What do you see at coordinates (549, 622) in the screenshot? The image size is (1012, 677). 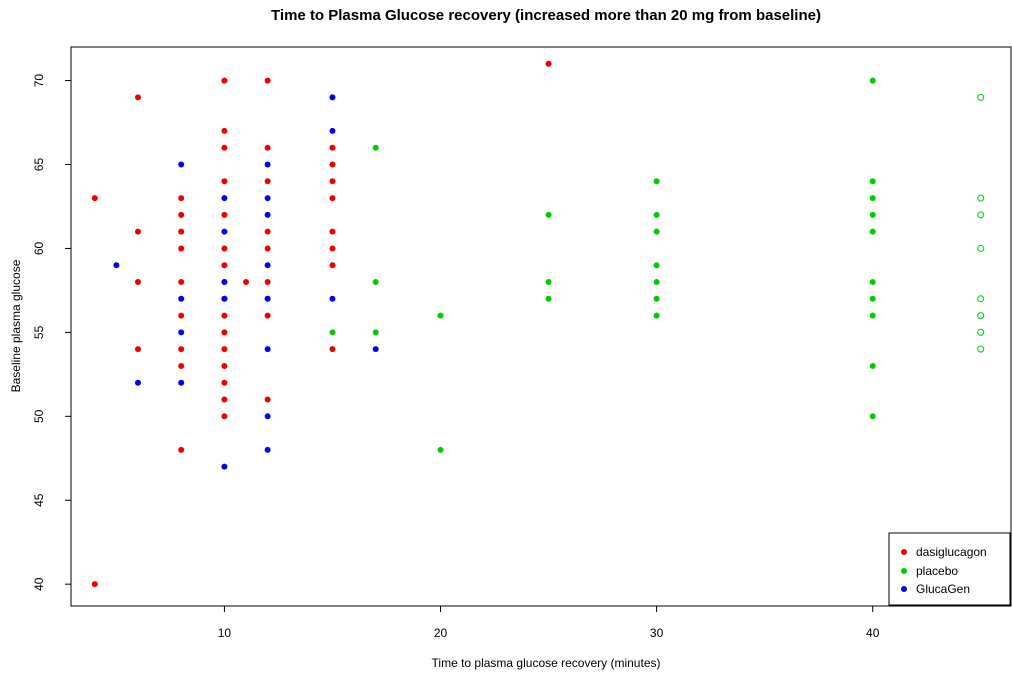 I see `x-axis: 10 20 30 40` at bounding box center [549, 622].